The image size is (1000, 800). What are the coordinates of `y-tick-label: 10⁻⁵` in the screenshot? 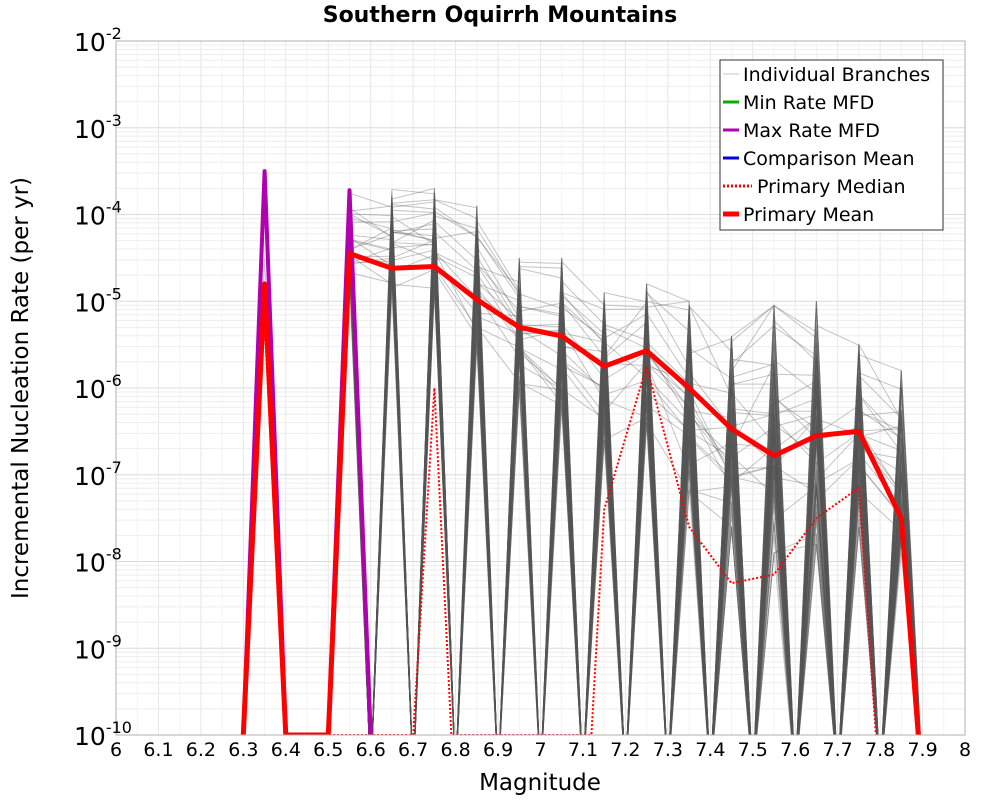 It's located at (98, 300).